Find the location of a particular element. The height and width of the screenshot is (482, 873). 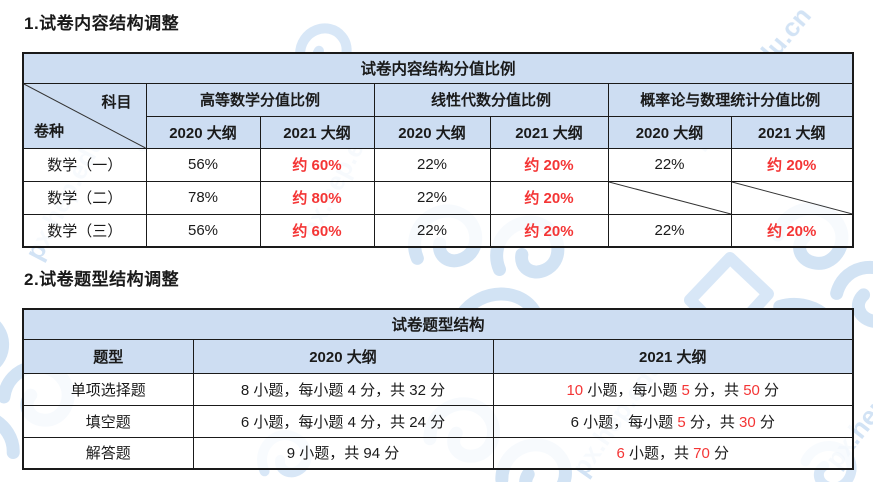

cell-text: 小题，共 is located at coordinates (659, 454).